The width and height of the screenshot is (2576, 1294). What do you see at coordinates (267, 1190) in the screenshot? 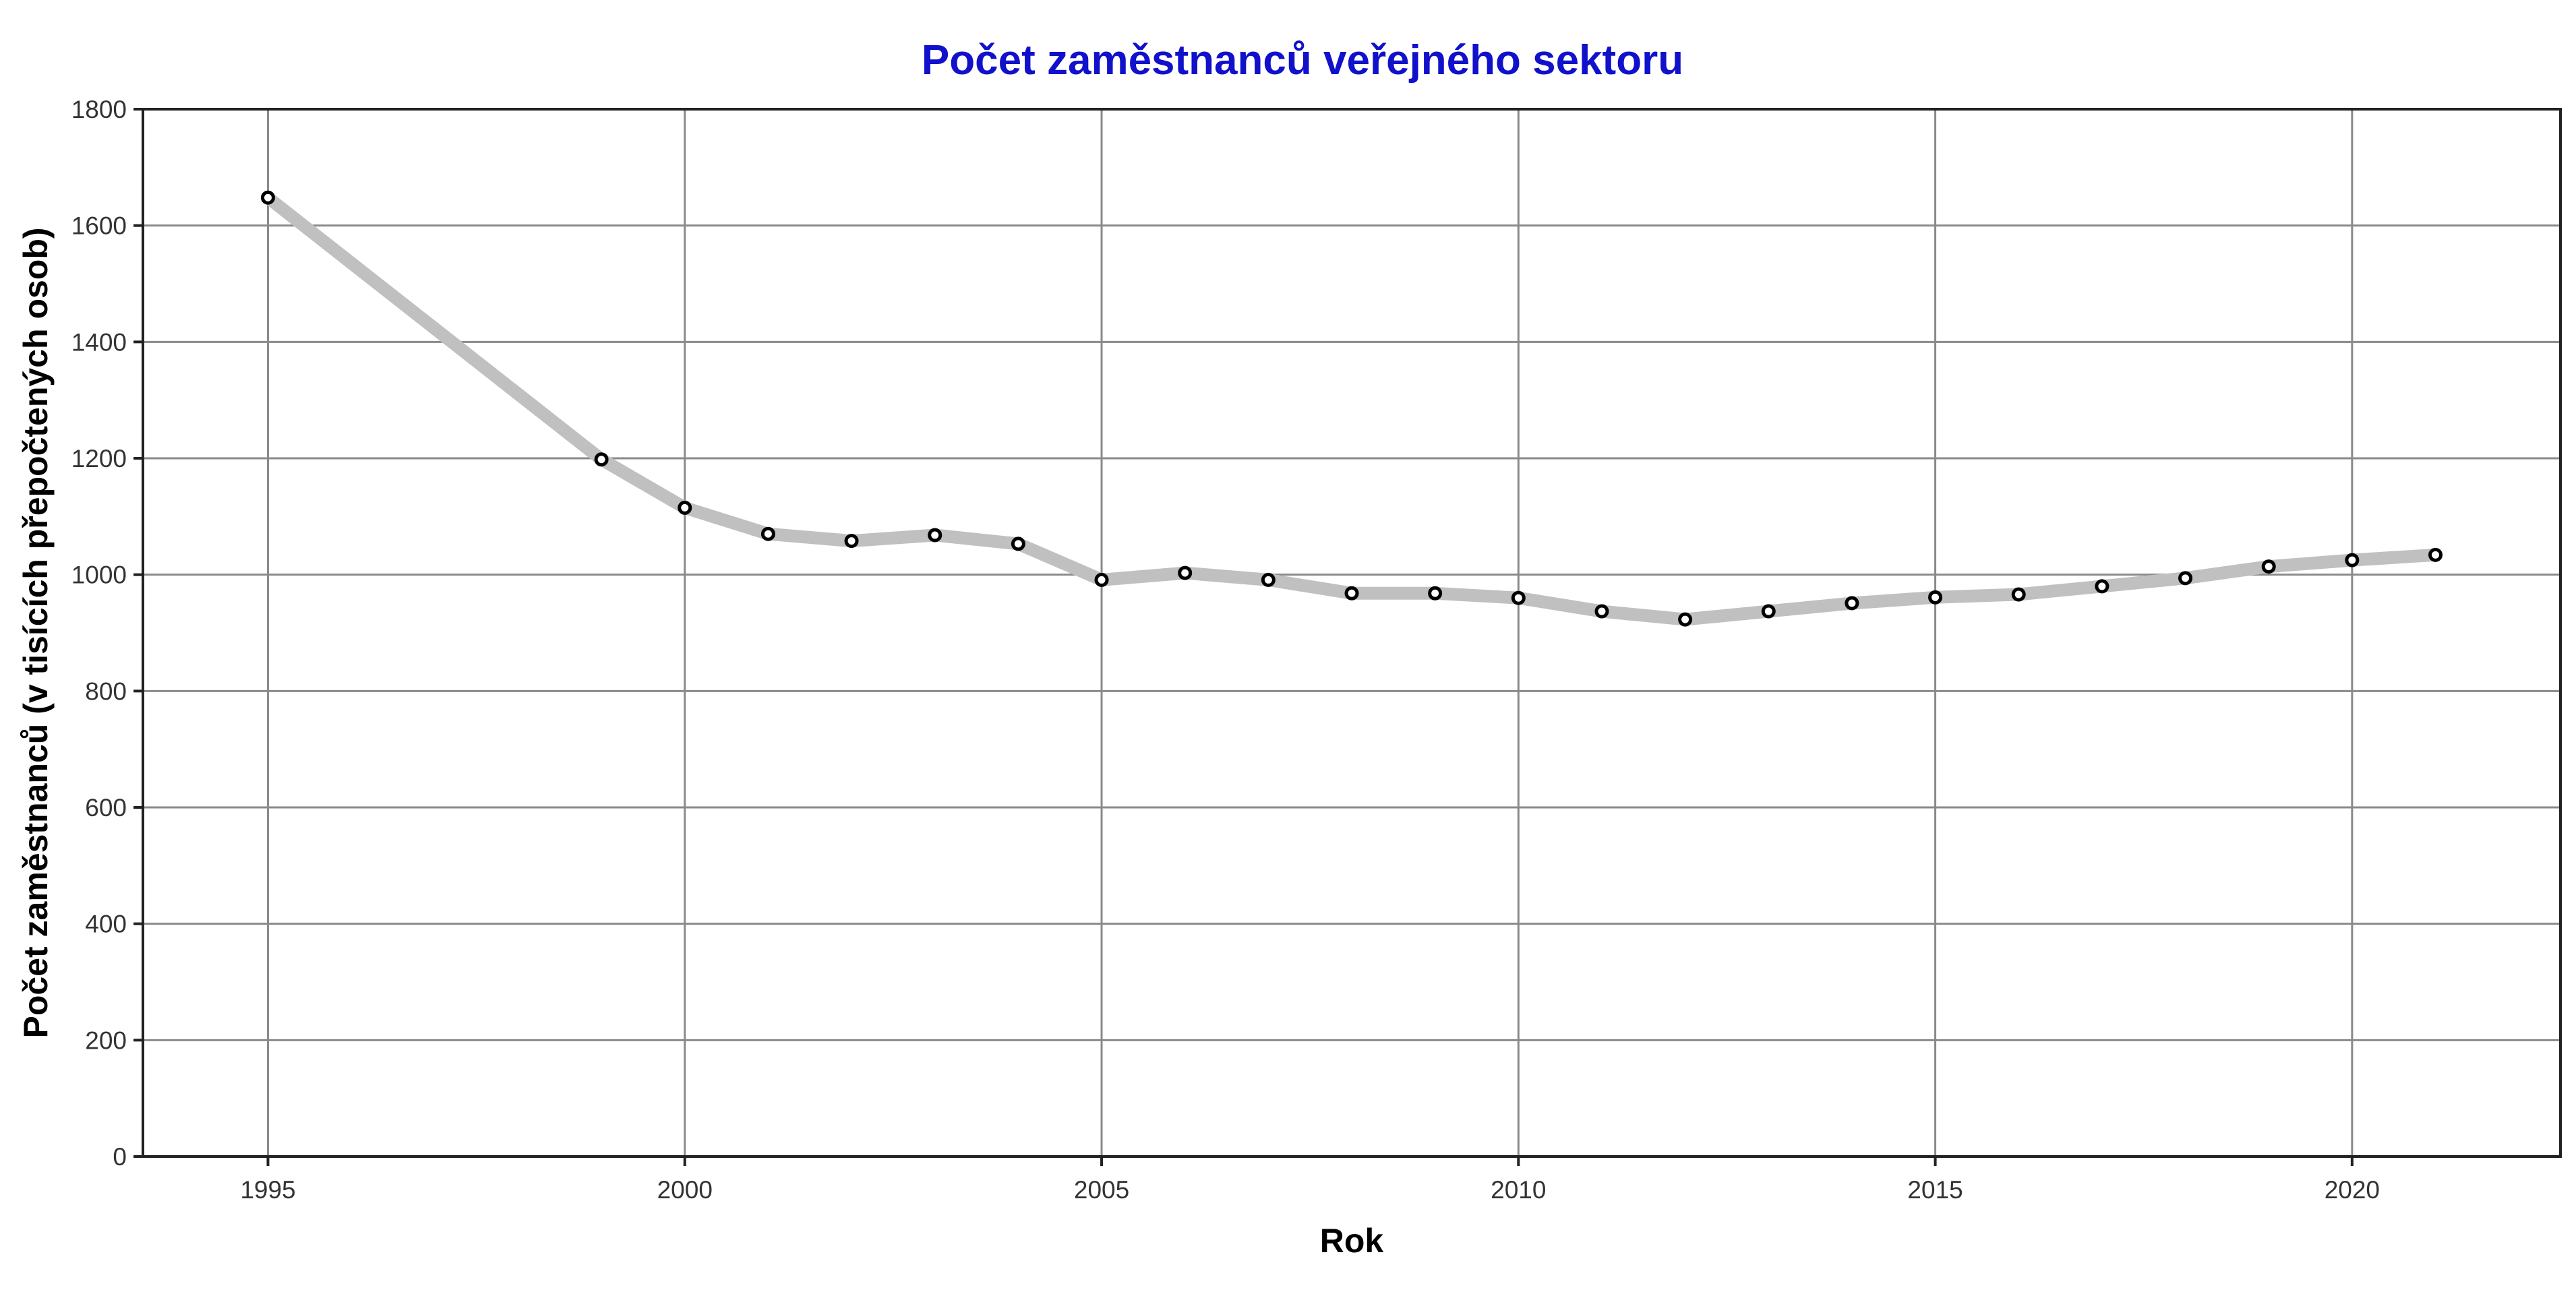
I see `x-tick-label: 1995` at bounding box center [267, 1190].